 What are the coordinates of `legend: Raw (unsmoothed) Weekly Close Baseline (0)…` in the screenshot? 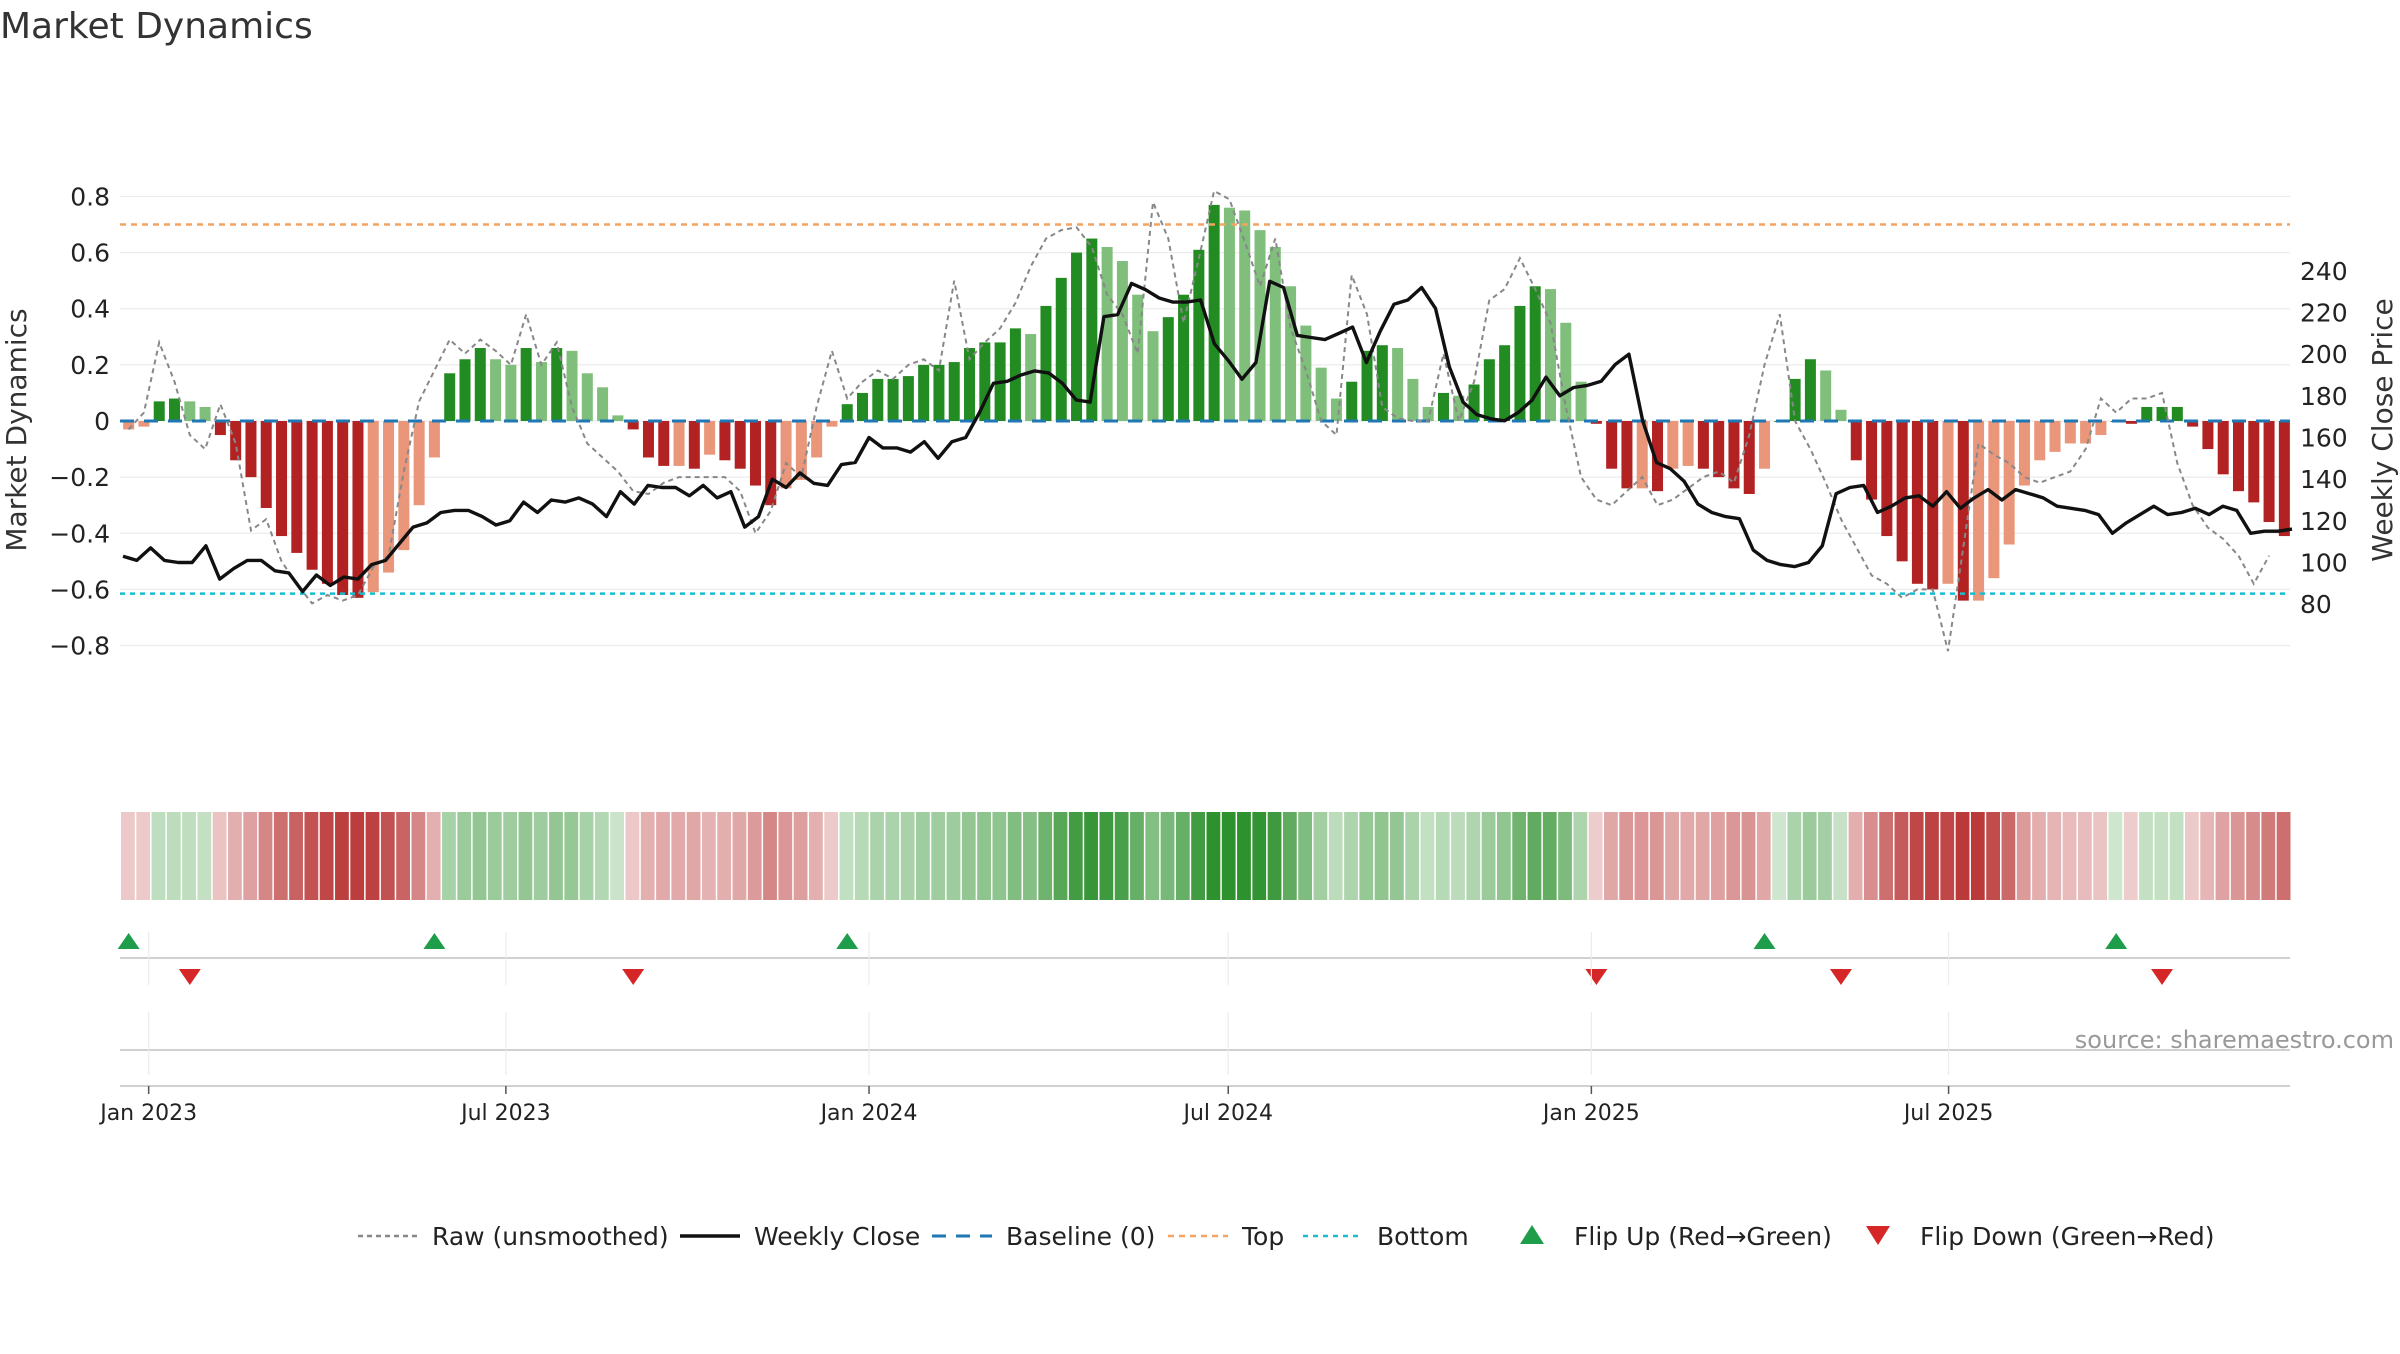 It's located at (1286, 1236).